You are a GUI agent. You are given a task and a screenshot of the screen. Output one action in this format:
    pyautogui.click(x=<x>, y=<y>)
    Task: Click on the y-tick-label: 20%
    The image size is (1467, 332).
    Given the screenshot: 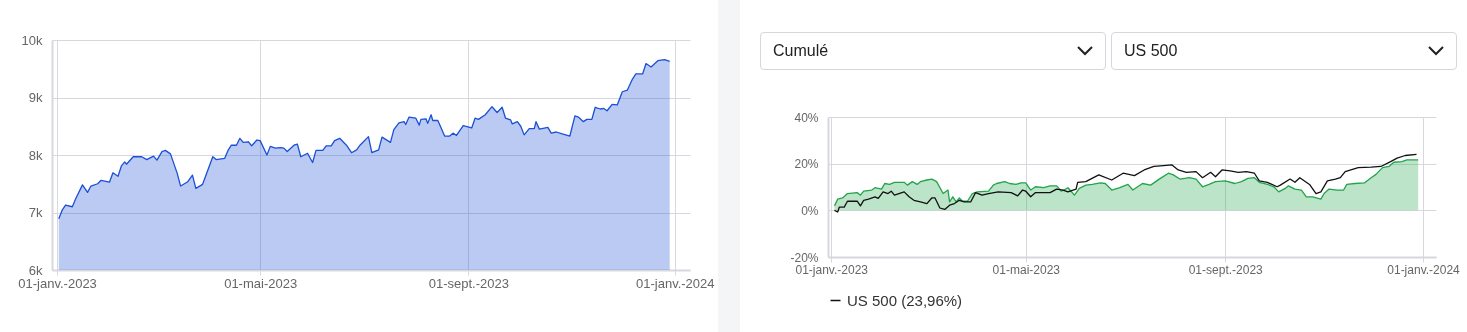 What is the action you would take?
    pyautogui.click(x=806, y=164)
    